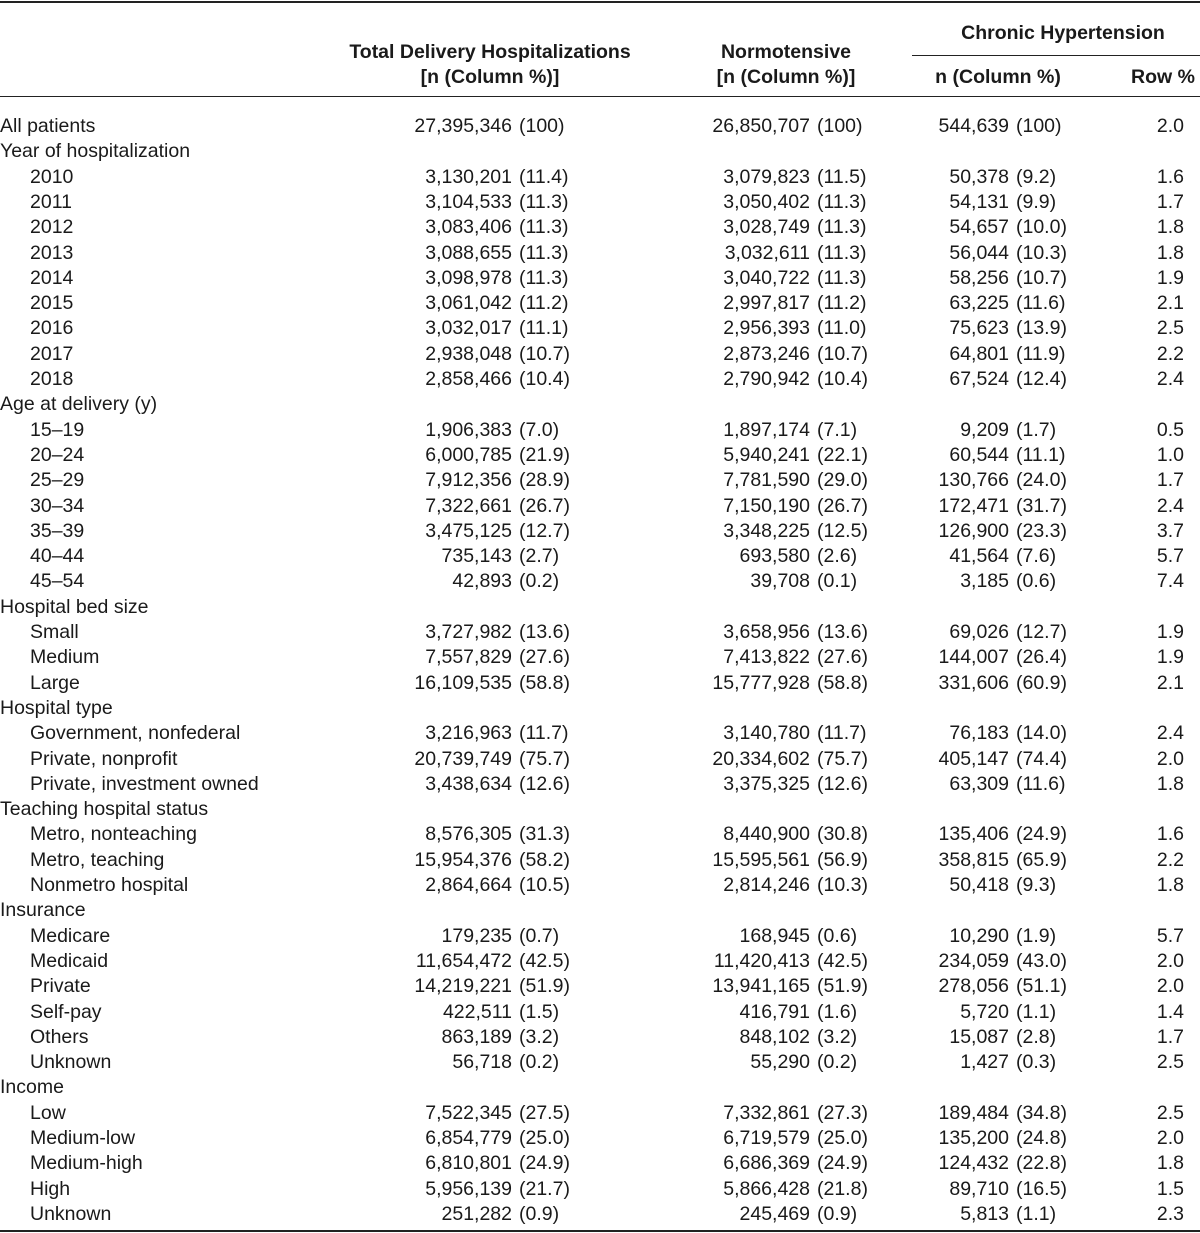 The width and height of the screenshot is (1200, 1233). Describe the element at coordinates (780, 1062) in the screenshot. I see `normo-count: 55,290` at that location.